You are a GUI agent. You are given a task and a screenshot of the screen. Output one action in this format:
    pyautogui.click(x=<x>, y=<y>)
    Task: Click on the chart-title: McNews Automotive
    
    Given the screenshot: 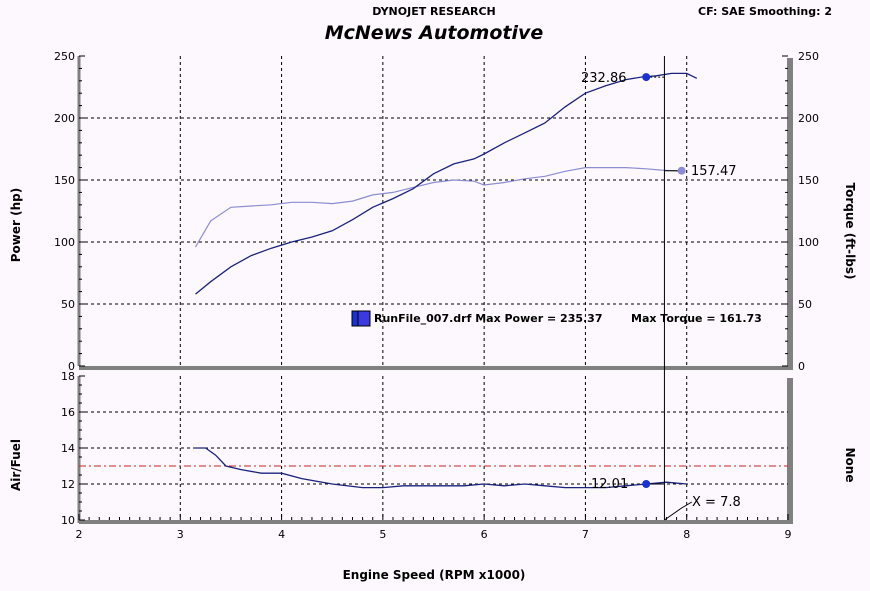 What is the action you would take?
    pyautogui.click(x=434, y=33)
    